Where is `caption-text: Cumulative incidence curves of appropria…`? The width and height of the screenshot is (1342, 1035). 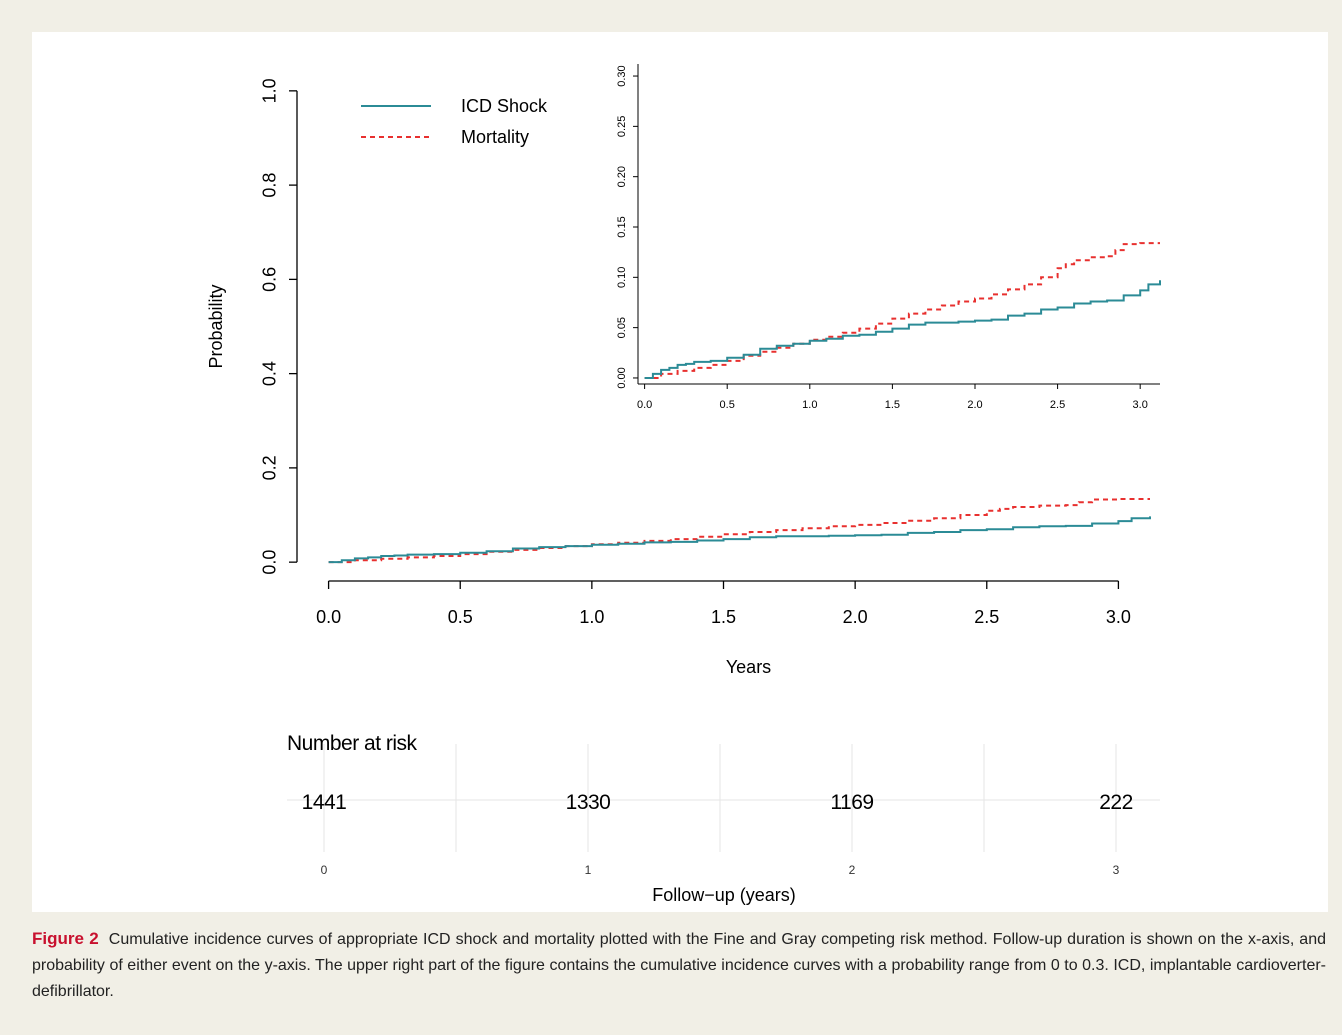 caption-text: Cumulative incidence curves of appropria… is located at coordinates (679, 965).